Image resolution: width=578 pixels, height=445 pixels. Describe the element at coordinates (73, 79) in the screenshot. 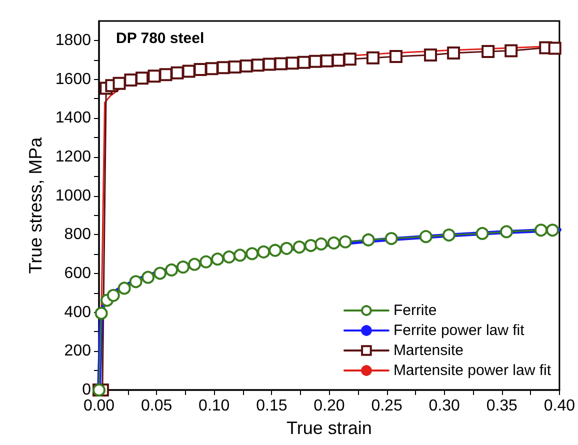

I see `y-tick-label: 1600` at that location.